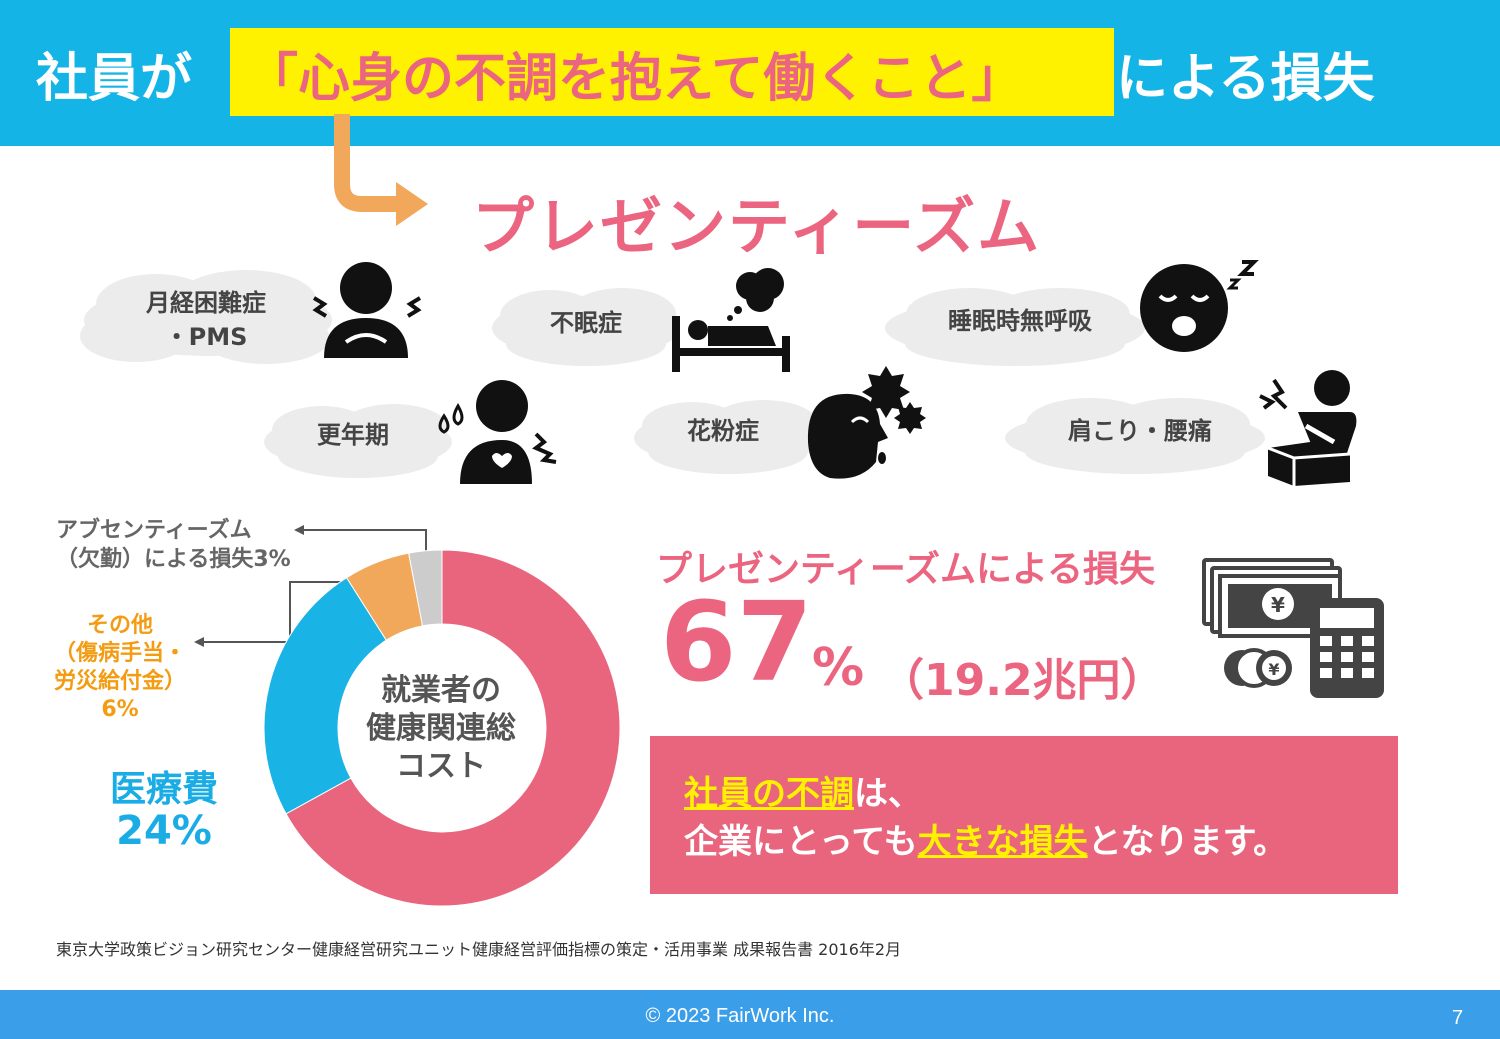 The height and width of the screenshot is (1039, 1500). I want to click on back-pain-person-icon, so click(1308, 428).